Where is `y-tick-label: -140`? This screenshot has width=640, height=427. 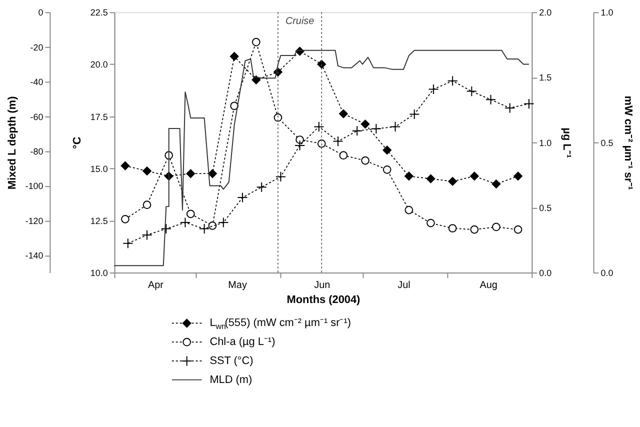
y-tick-label: -140 is located at coordinates (34, 255).